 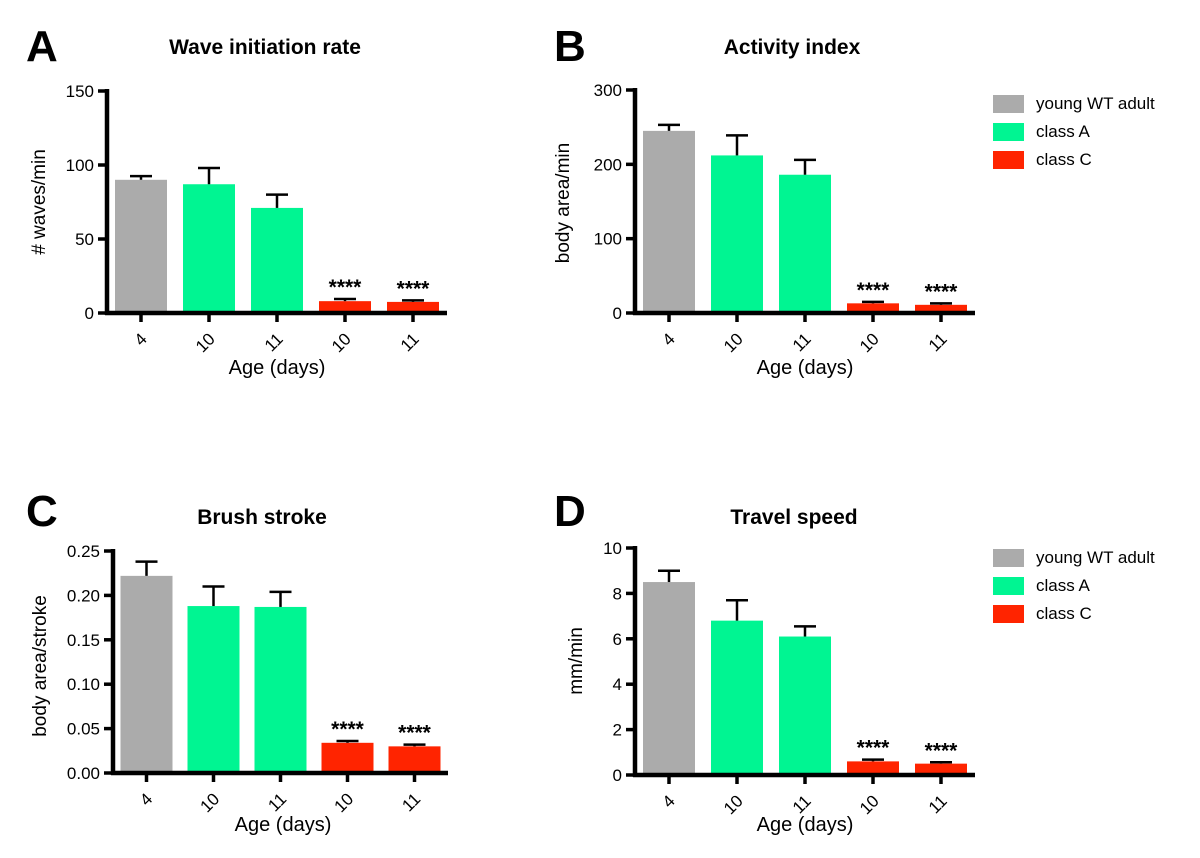 What do you see at coordinates (80, 91) in the screenshot?
I see `y-tick-label: 150` at bounding box center [80, 91].